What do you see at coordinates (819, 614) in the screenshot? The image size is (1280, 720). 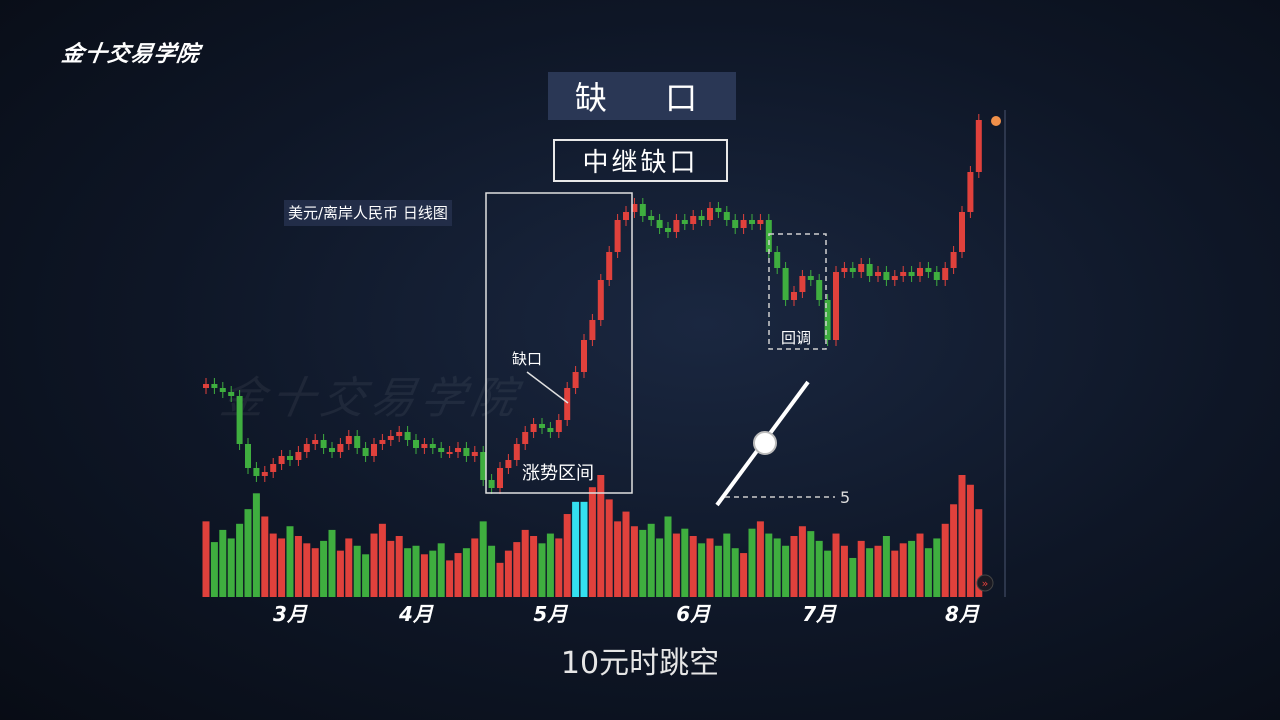 I see `x-tick-label: 7月` at bounding box center [819, 614].